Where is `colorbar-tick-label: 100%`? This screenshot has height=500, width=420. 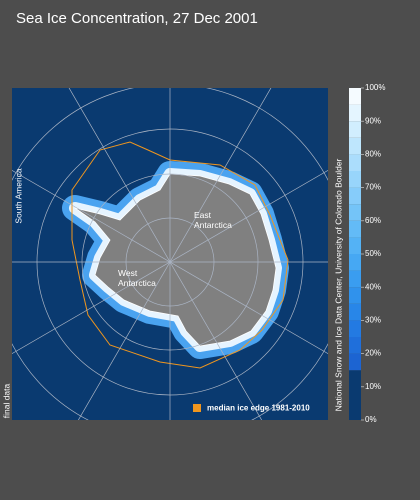
colorbar-tick-label: 100% is located at coordinates (375, 87).